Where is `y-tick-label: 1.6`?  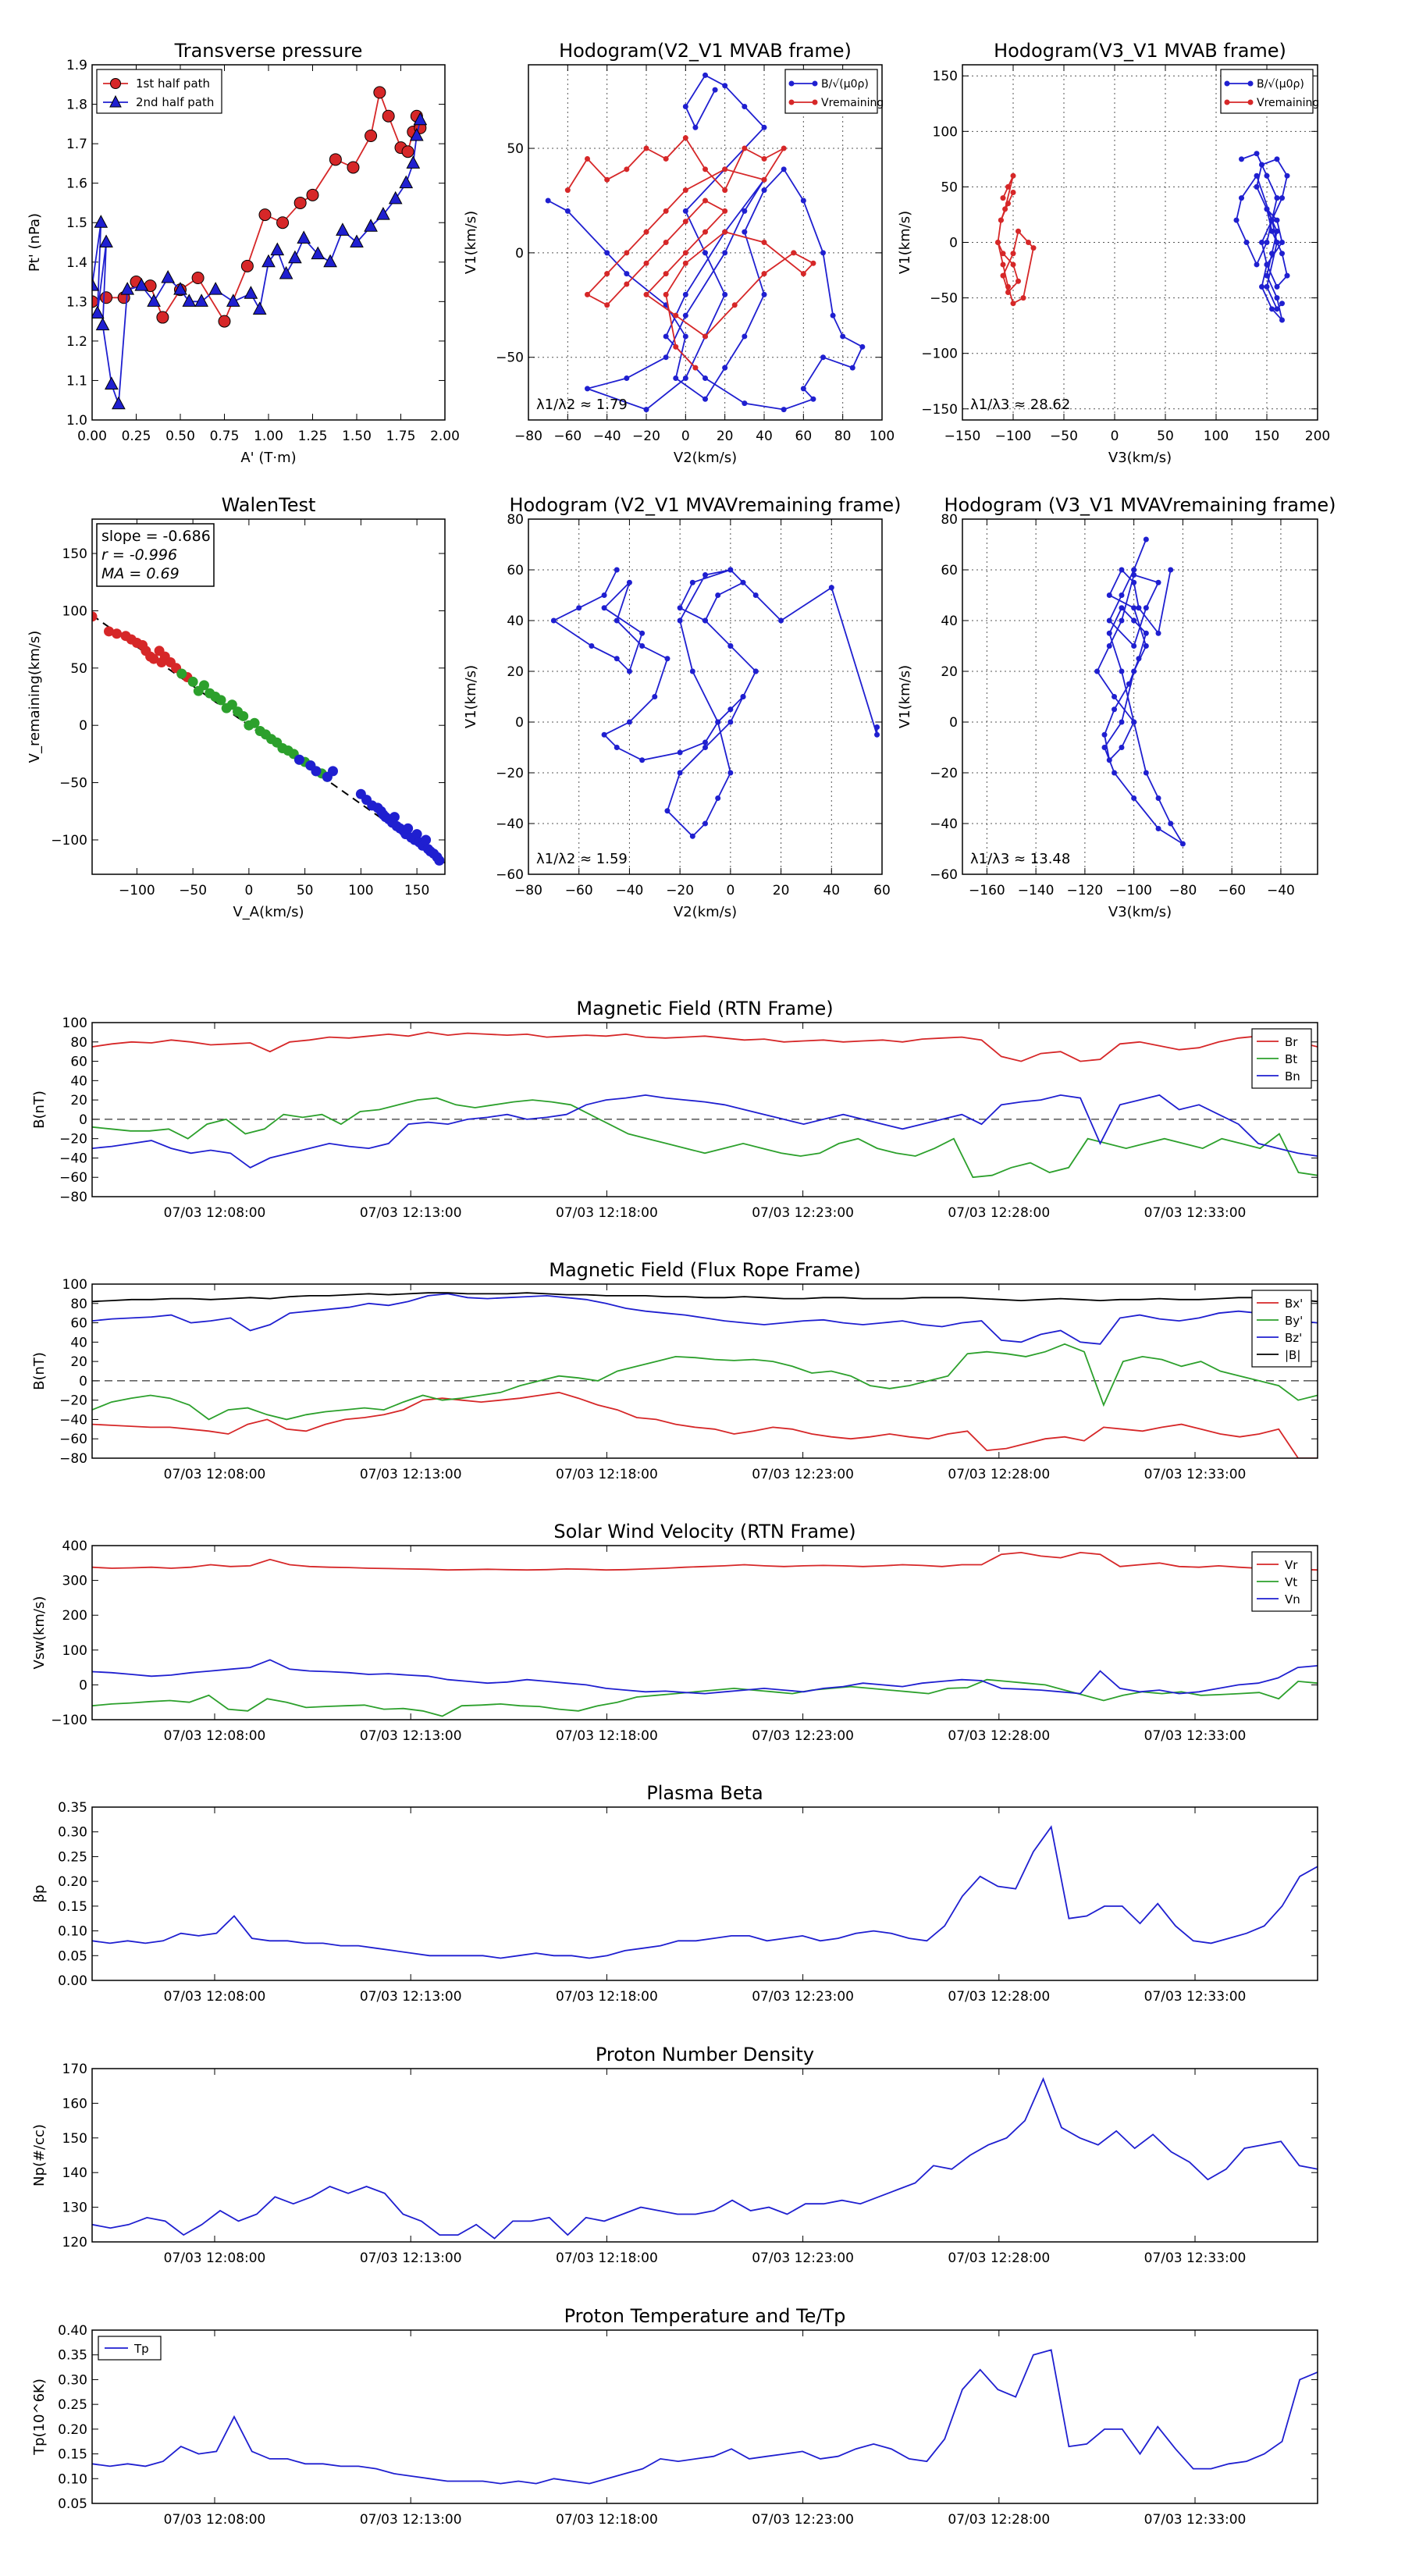
y-tick-label: 1.6 is located at coordinates (76, 184).